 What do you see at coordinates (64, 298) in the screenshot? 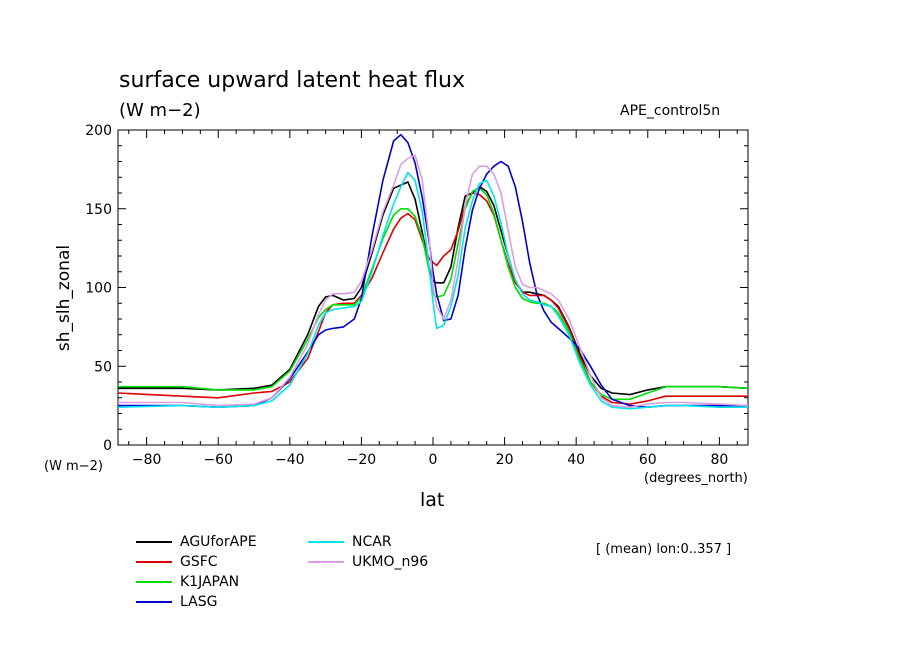
I see `y-axis-label: sh_slh_zonal` at bounding box center [64, 298].